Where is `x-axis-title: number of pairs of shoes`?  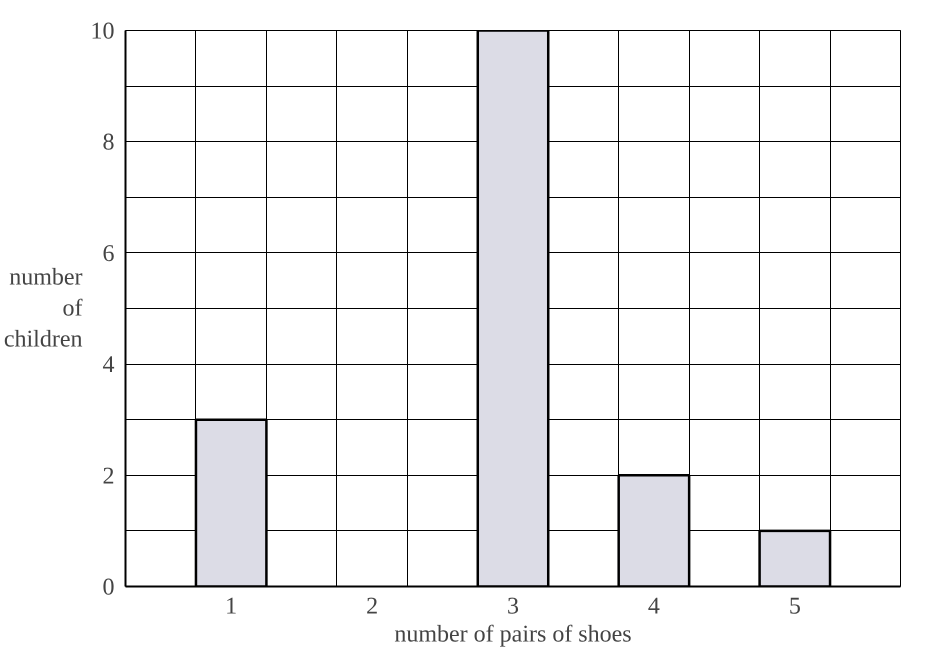
x-axis-title: number of pairs of shoes is located at coordinates (513, 635).